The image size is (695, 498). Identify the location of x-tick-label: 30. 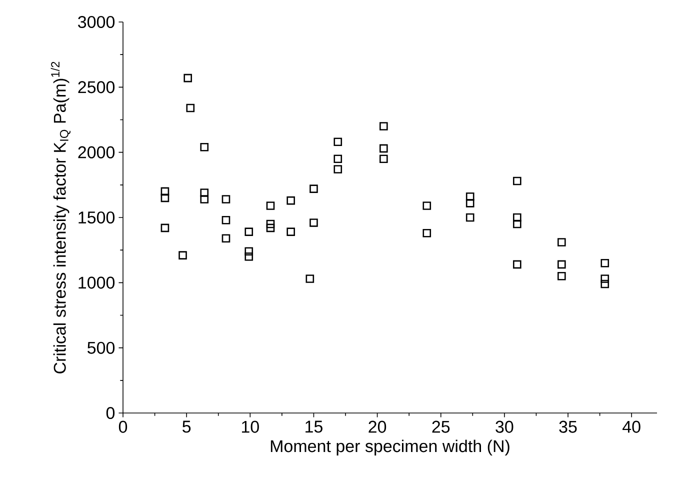
(505, 426).